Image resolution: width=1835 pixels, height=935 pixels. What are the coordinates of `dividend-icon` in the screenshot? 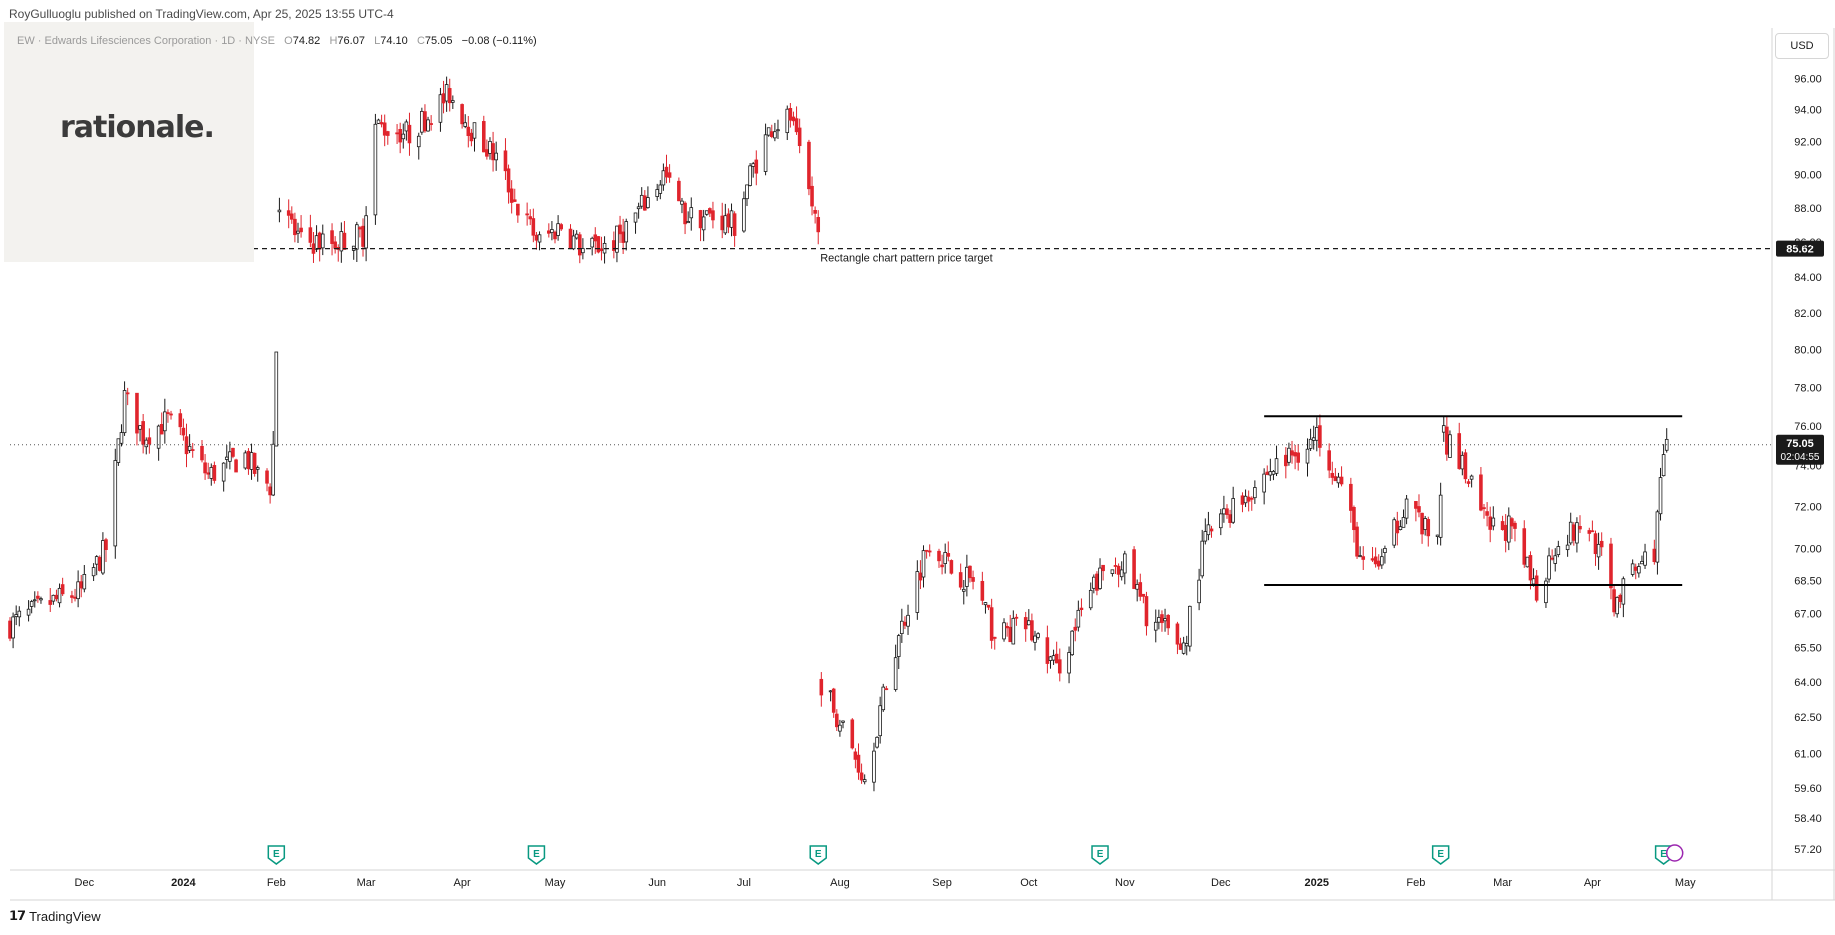 It's located at (1674, 853).